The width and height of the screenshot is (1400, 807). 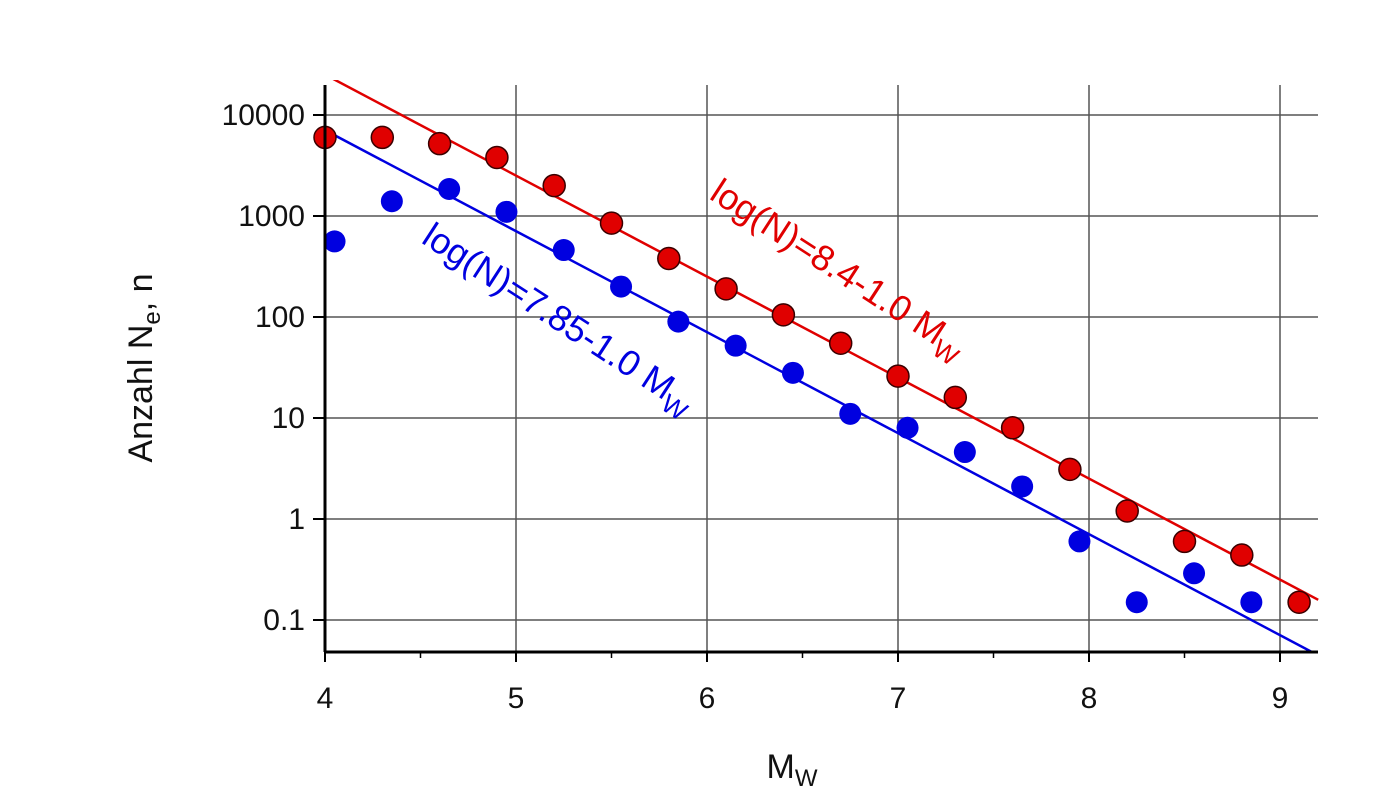 I want to click on x-axis-title: MW, so click(x=792, y=770).